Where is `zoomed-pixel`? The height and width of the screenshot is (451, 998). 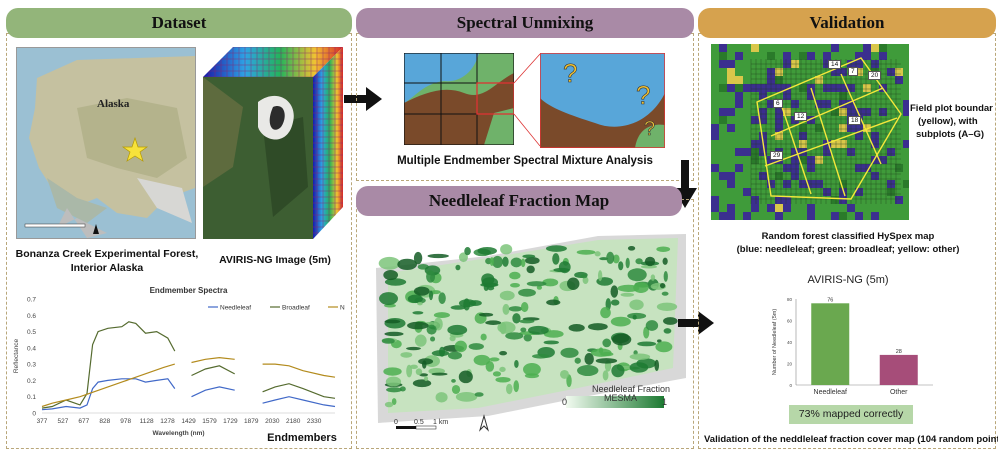 zoomed-pixel is located at coordinates (602, 100).